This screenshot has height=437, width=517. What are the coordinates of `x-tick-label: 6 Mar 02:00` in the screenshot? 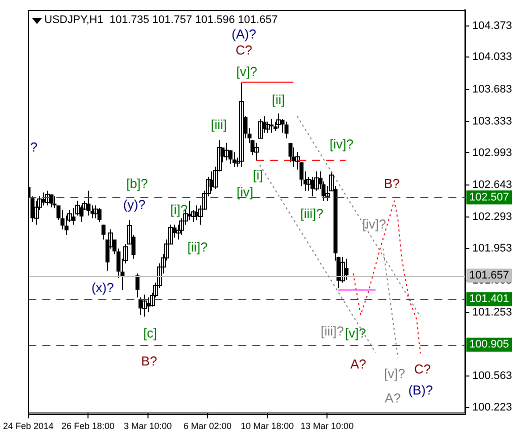 It's located at (208, 426).